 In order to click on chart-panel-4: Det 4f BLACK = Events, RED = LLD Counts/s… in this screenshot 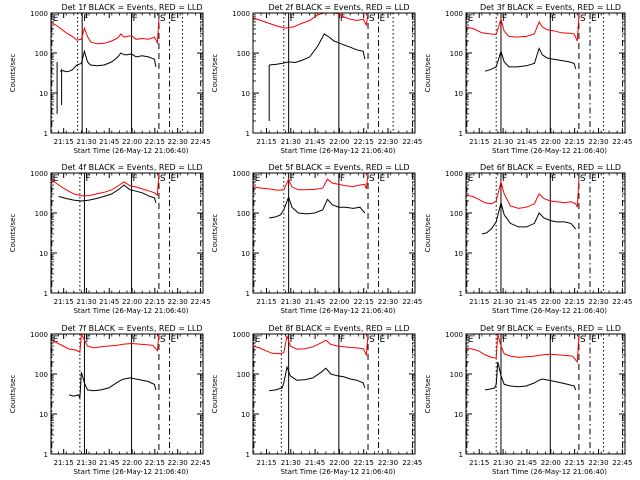, I will do `click(110, 239)`.